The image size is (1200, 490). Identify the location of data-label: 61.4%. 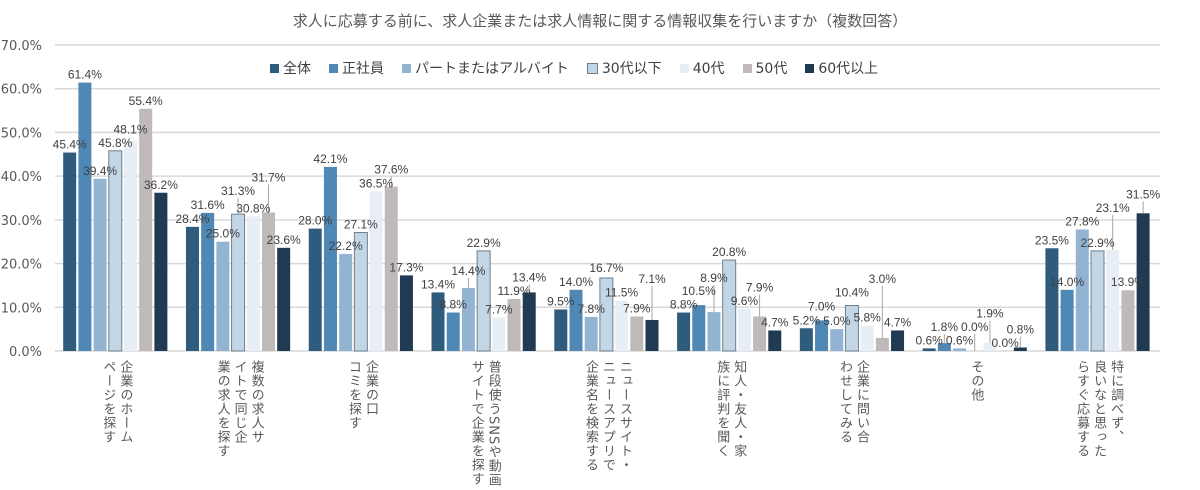
(85, 75).